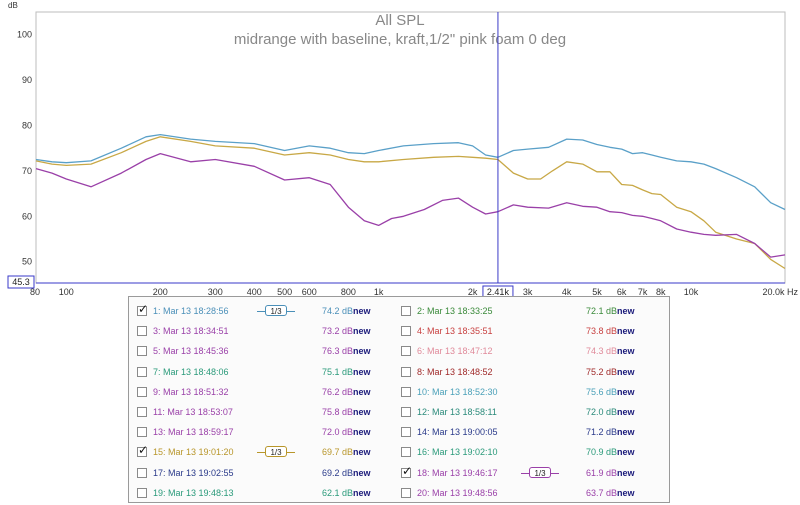 The image size is (800, 505). What do you see at coordinates (35, 291) in the screenshot?
I see `x-tick-label: 80` at bounding box center [35, 291].